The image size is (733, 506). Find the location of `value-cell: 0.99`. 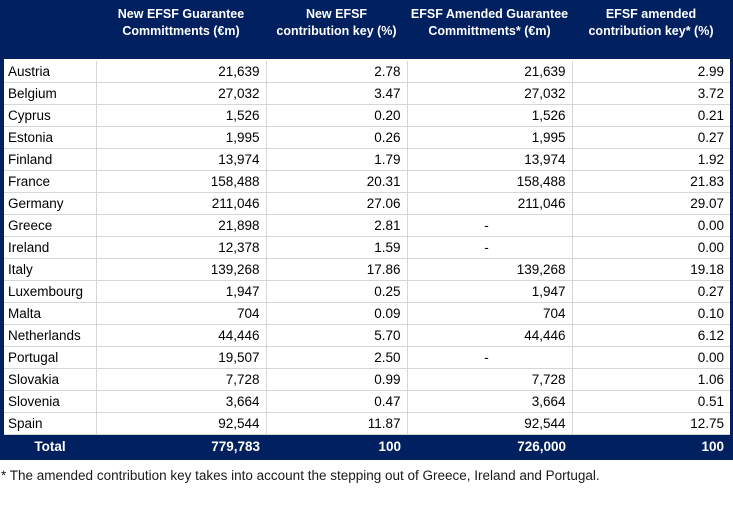

value-cell: 0.99 is located at coordinates (336, 379).